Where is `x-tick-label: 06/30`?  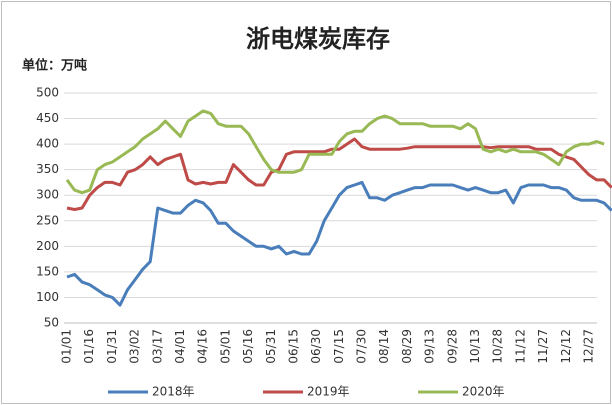
x-tick-label: 06/30 is located at coordinates (316, 346).